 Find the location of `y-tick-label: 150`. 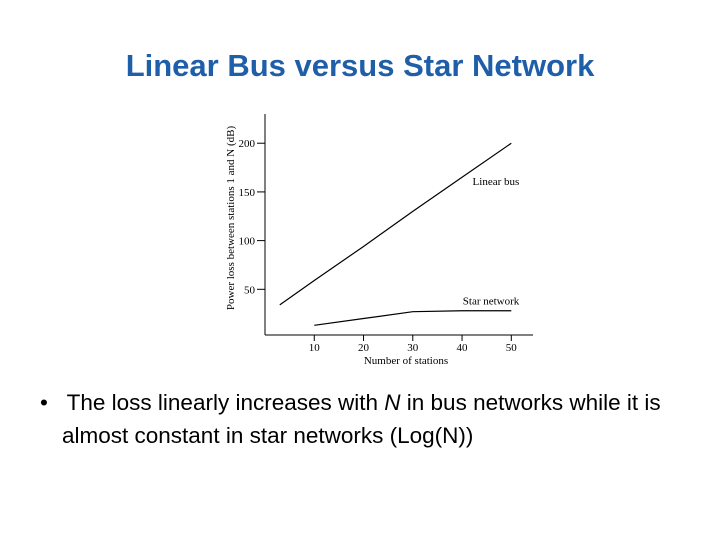

y-tick-label: 150 is located at coordinates (247, 193).